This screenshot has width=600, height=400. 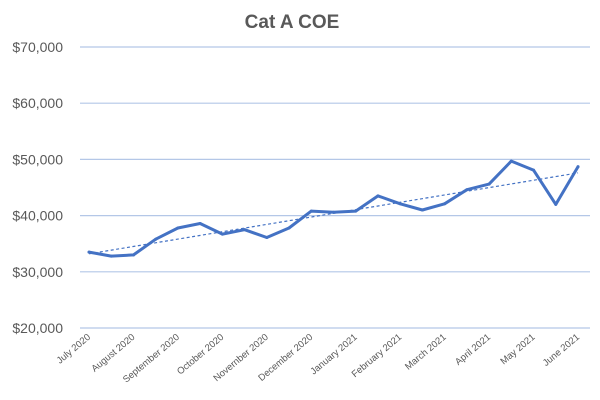 I want to click on y-tick-label: $50,000, so click(x=37, y=159).